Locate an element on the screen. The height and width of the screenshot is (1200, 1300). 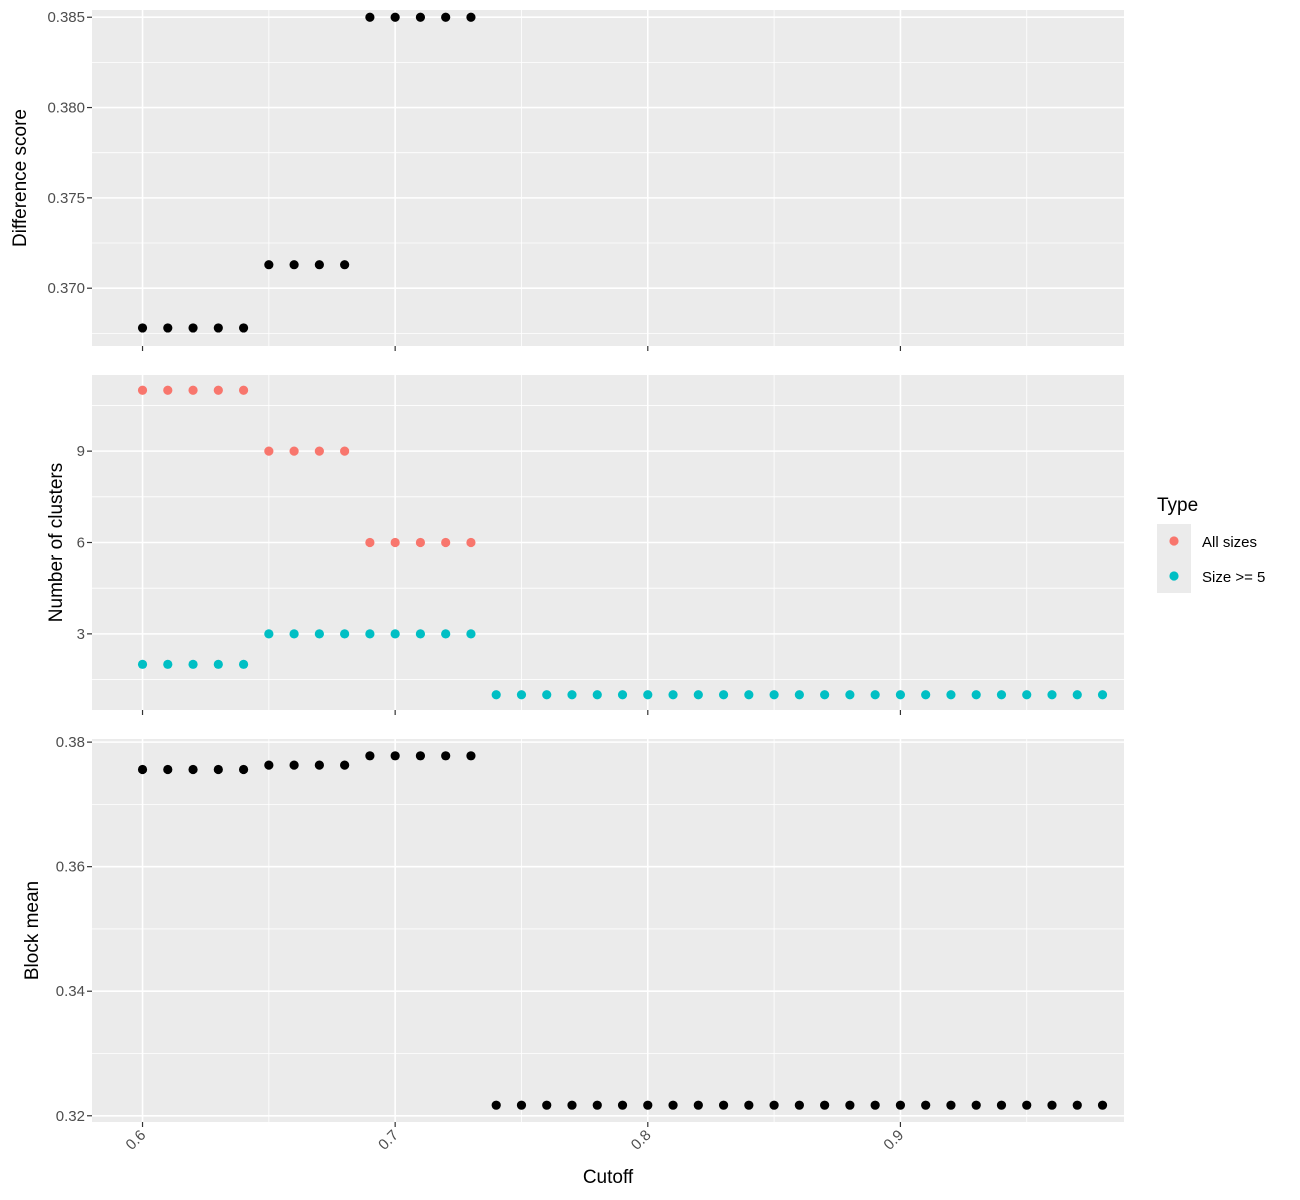
y-tick-label: 0.32 is located at coordinates (70, 1116).